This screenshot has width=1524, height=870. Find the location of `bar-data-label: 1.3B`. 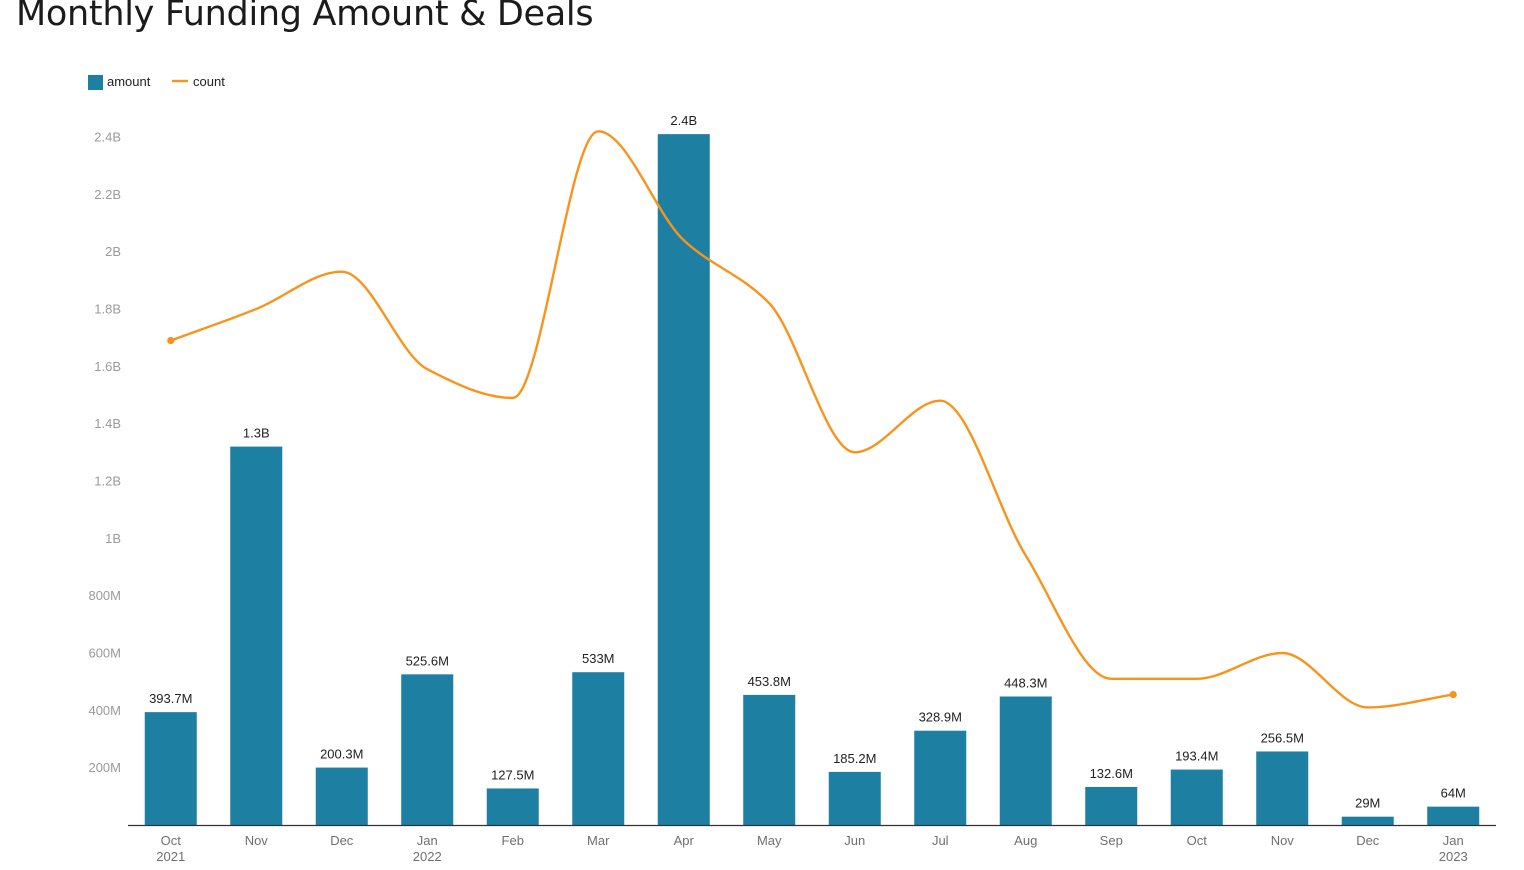

bar-data-label: 1.3B is located at coordinates (256, 433).